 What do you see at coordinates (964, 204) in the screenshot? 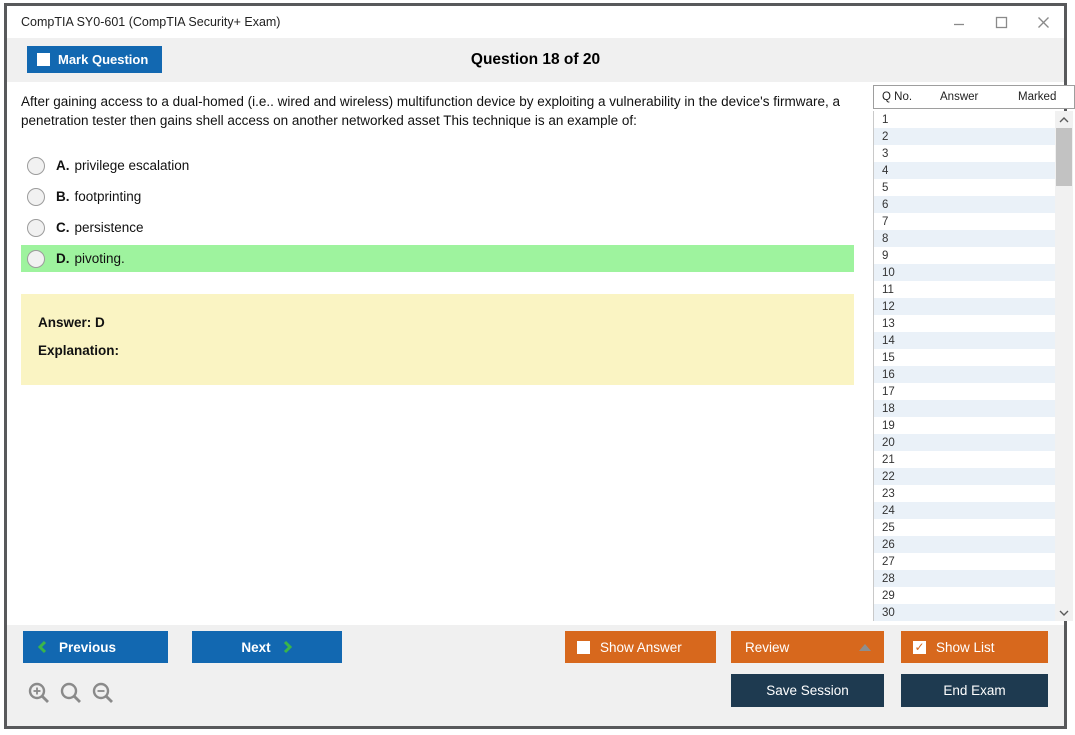
I see `question-list-row: 6` at bounding box center [964, 204].